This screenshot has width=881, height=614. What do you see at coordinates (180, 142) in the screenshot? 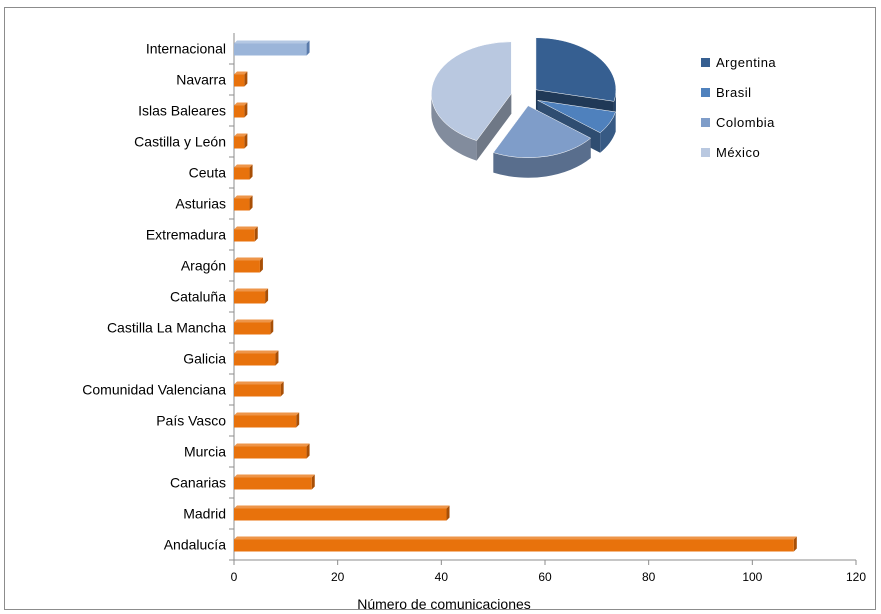
I see `category-label-castilla-y-leon: Castilla y León` at bounding box center [180, 142].